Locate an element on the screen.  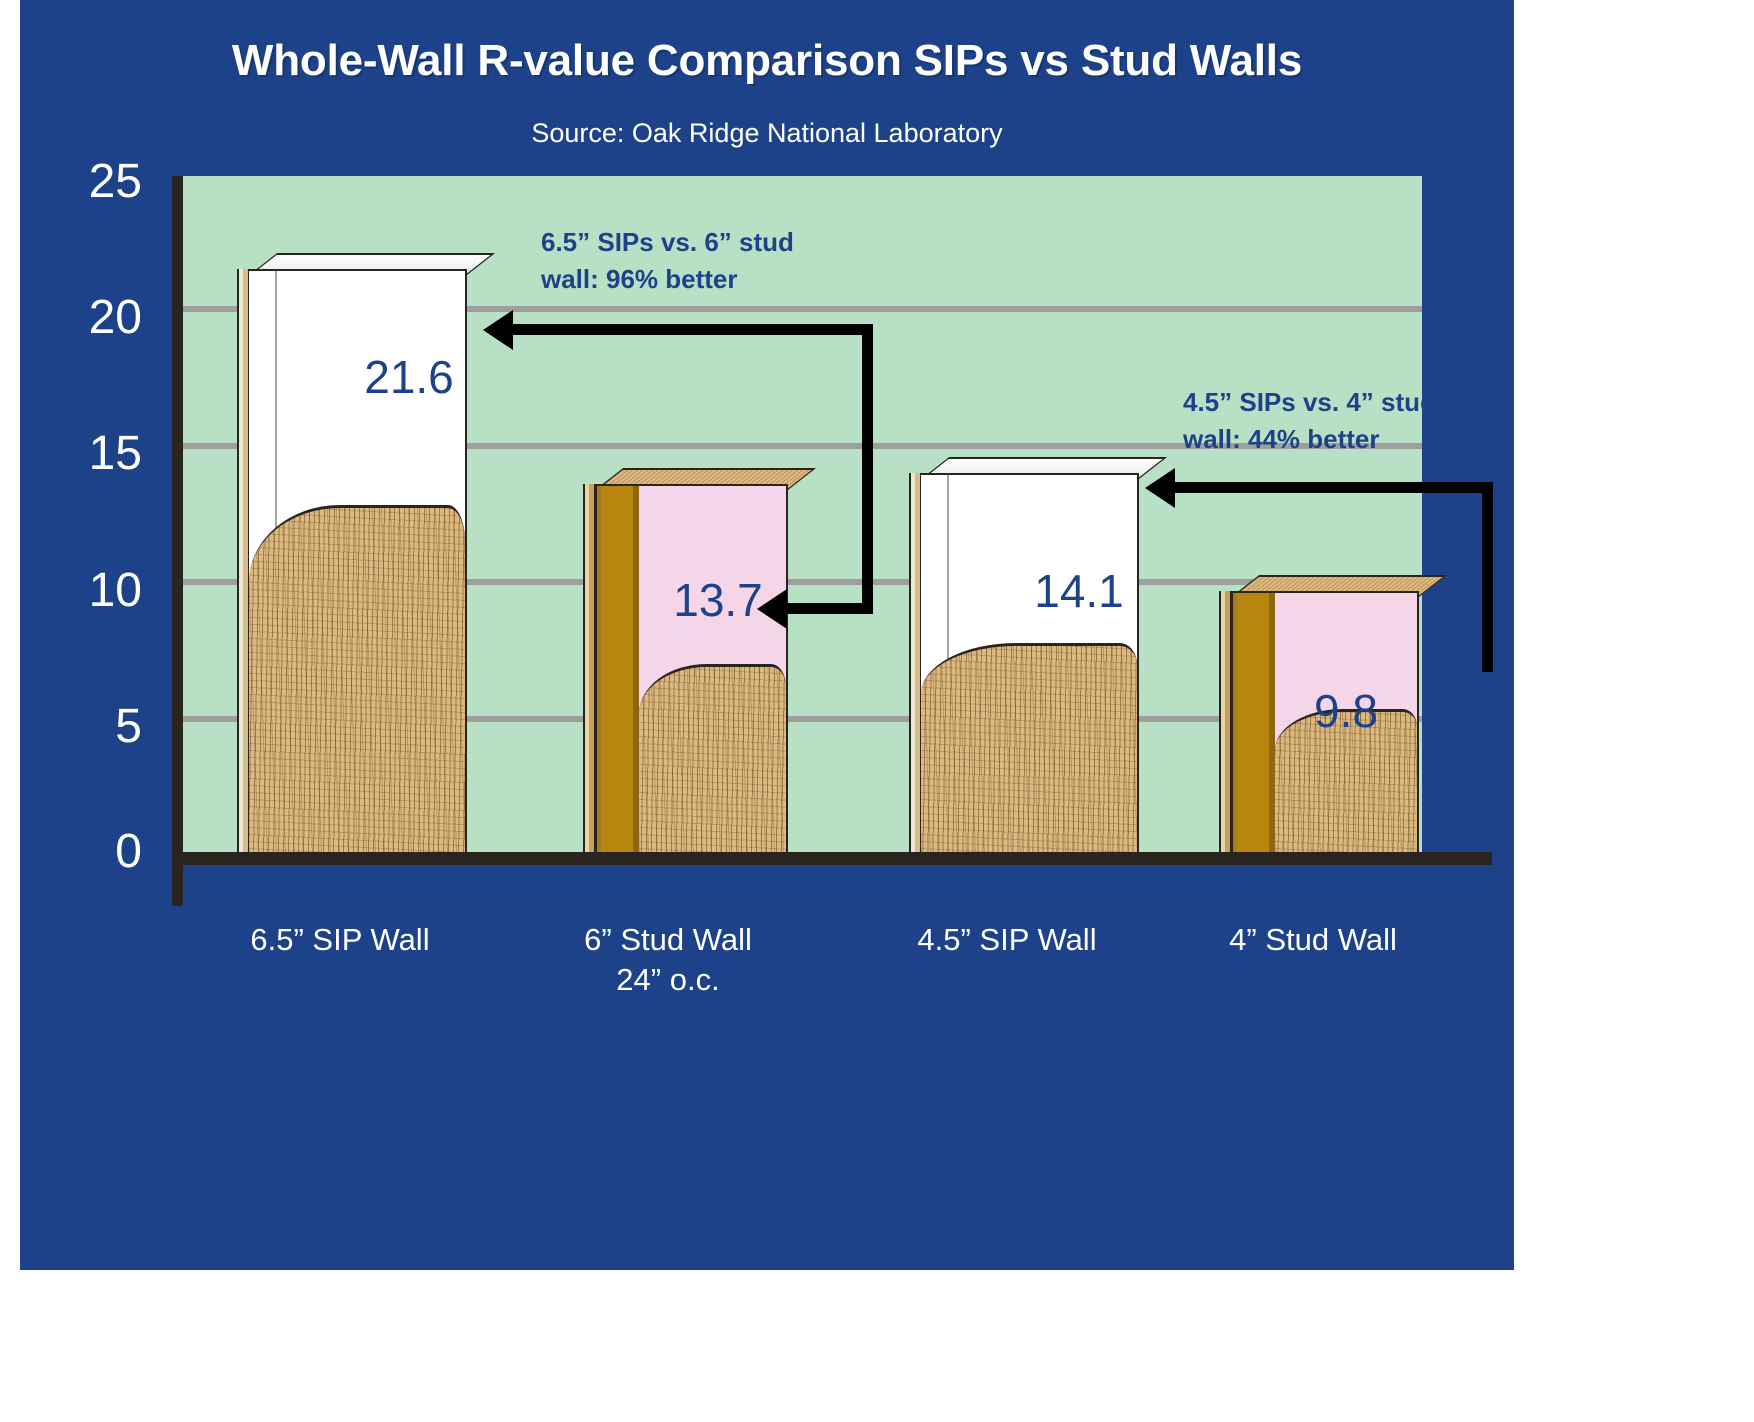
y-tick-10: 10 is located at coordinates (115, 590).